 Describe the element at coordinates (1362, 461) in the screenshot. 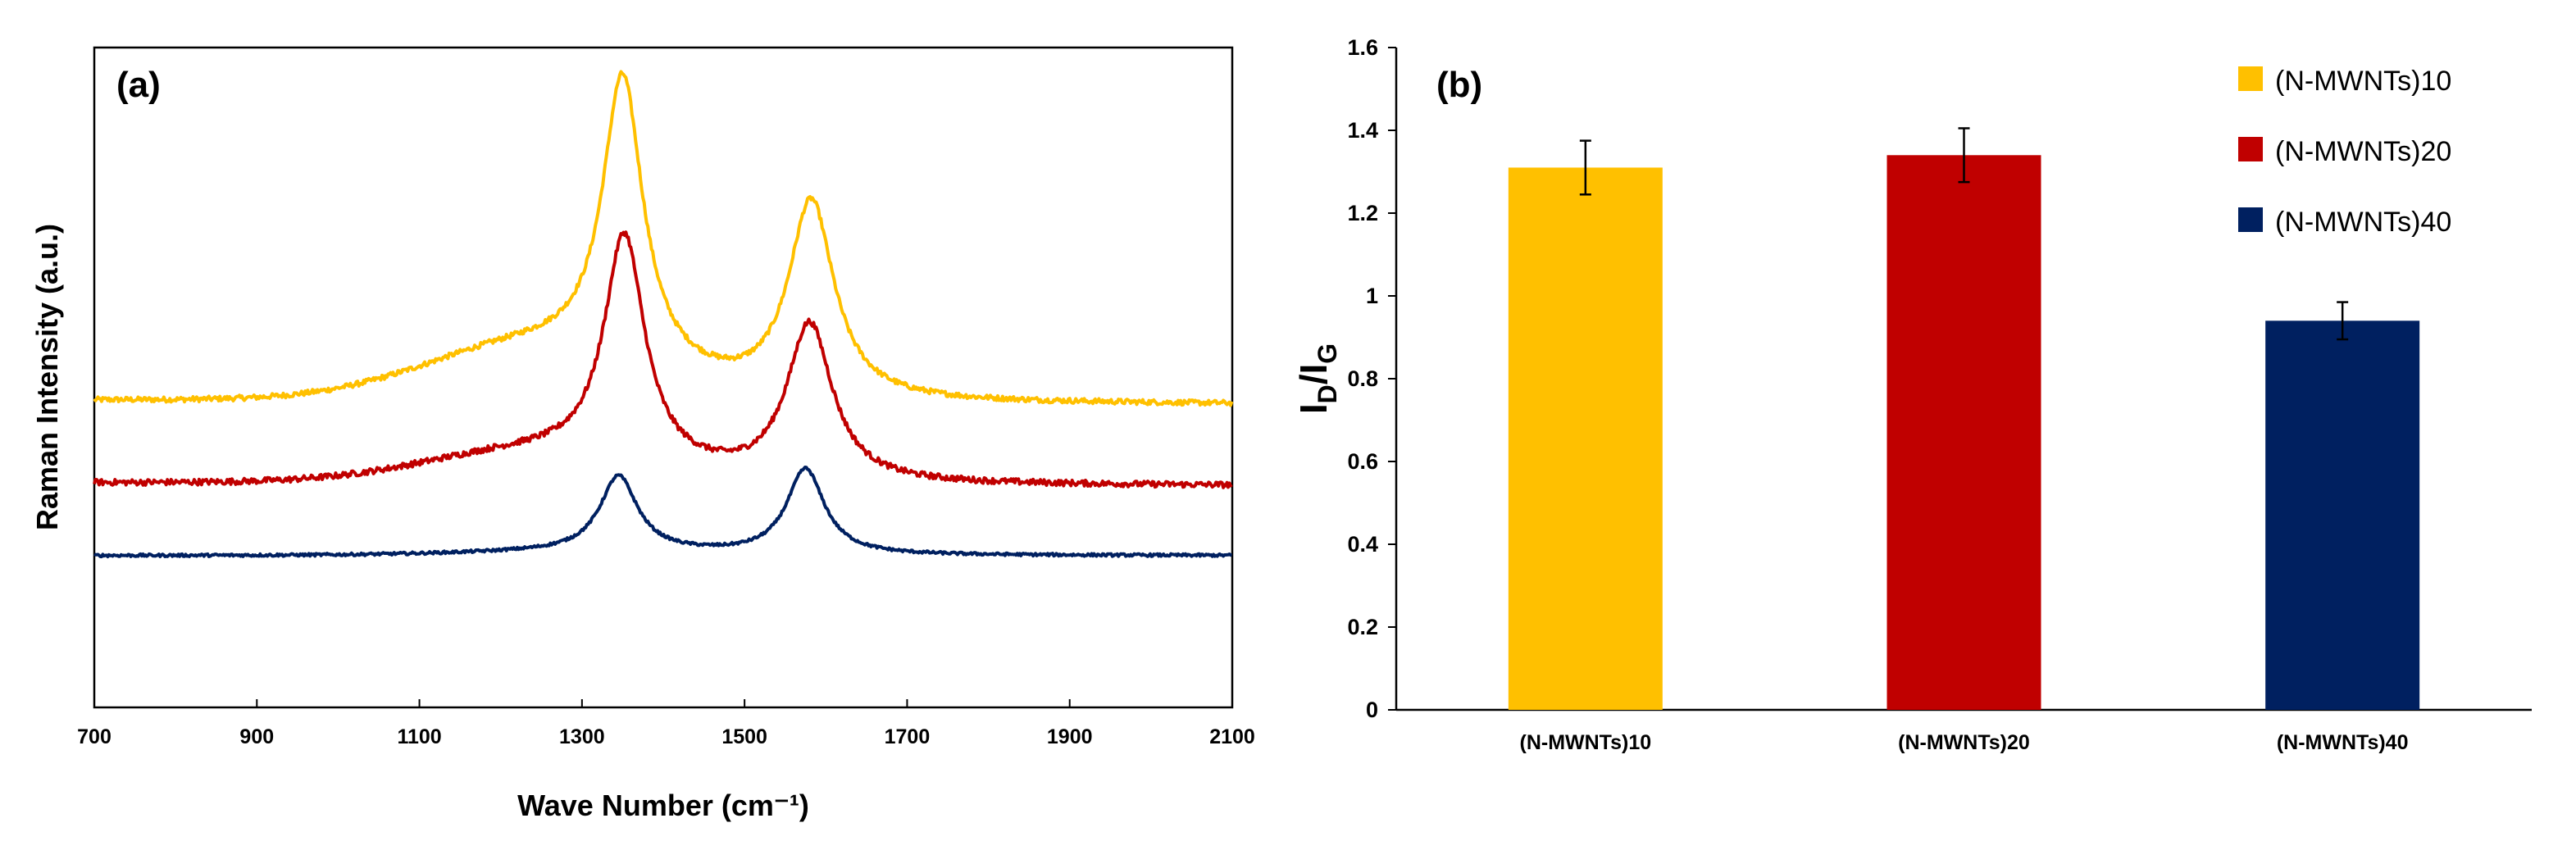

I see `panel-b-y-tick-label: 0.6` at that location.